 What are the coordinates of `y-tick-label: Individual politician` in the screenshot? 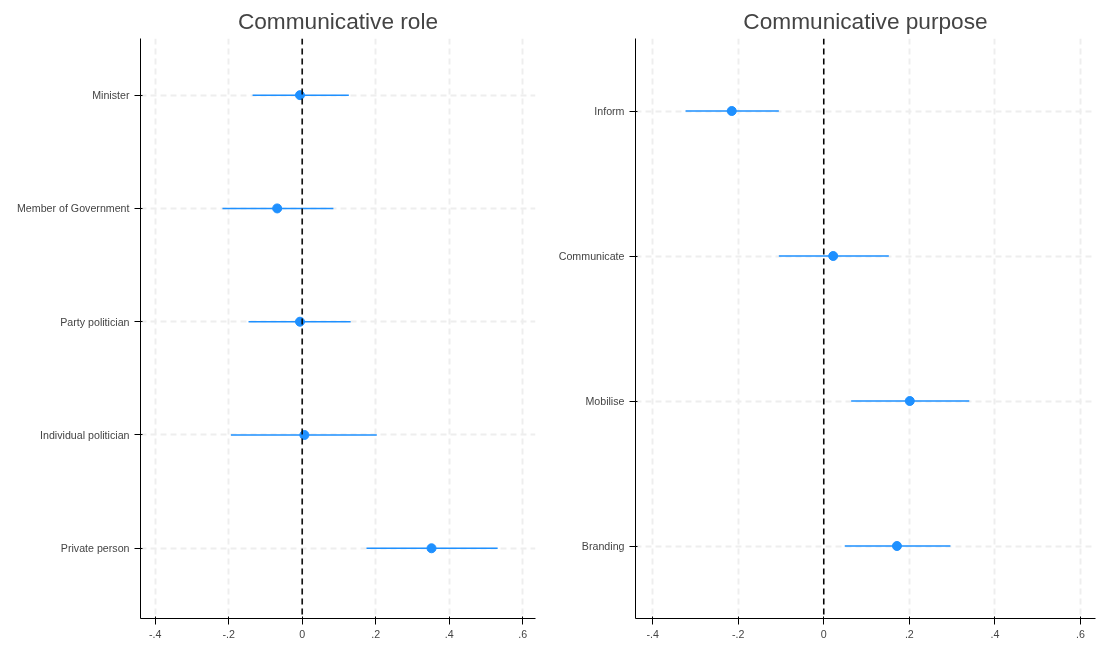 It's located at (85, 434).